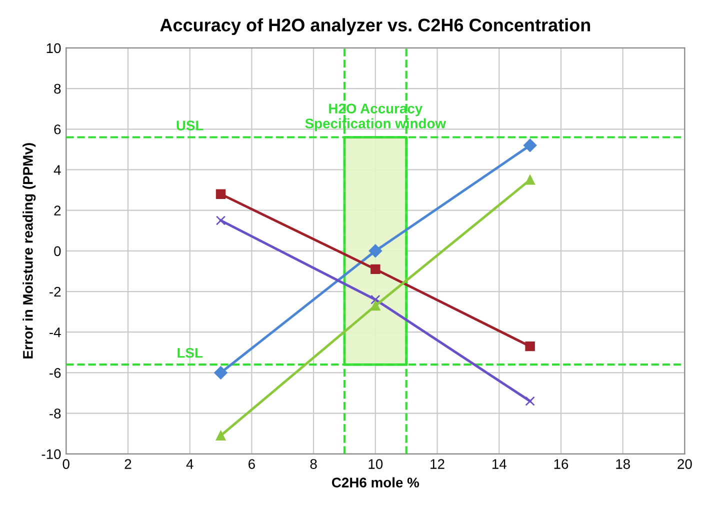 The width and height of the screenshot is (711, 510). Describe the element at coordinates (313, 464) in the screenshot. I see `x-tick-label: 8` at that location.